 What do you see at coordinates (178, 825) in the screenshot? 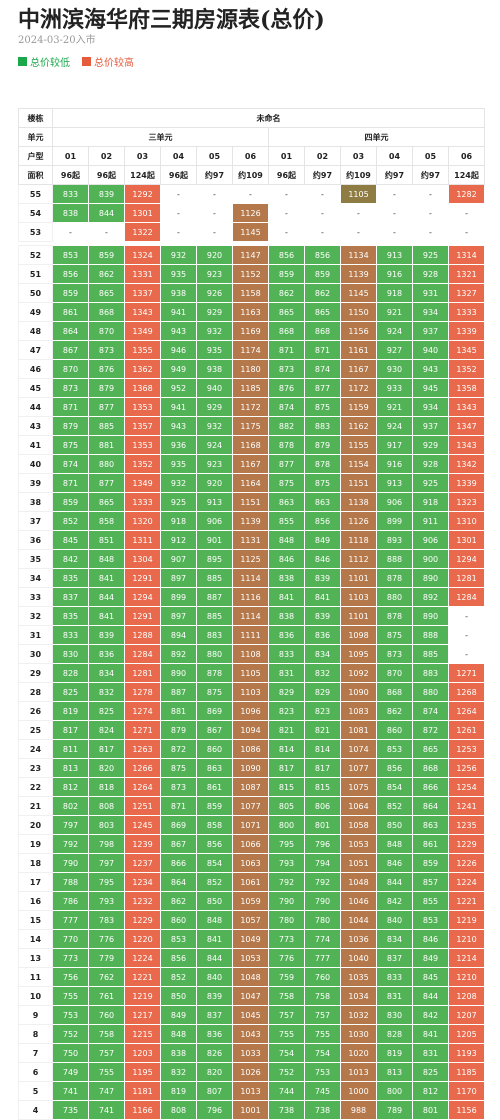
I see `price-cell: 869` at bounding box center [178, 825].